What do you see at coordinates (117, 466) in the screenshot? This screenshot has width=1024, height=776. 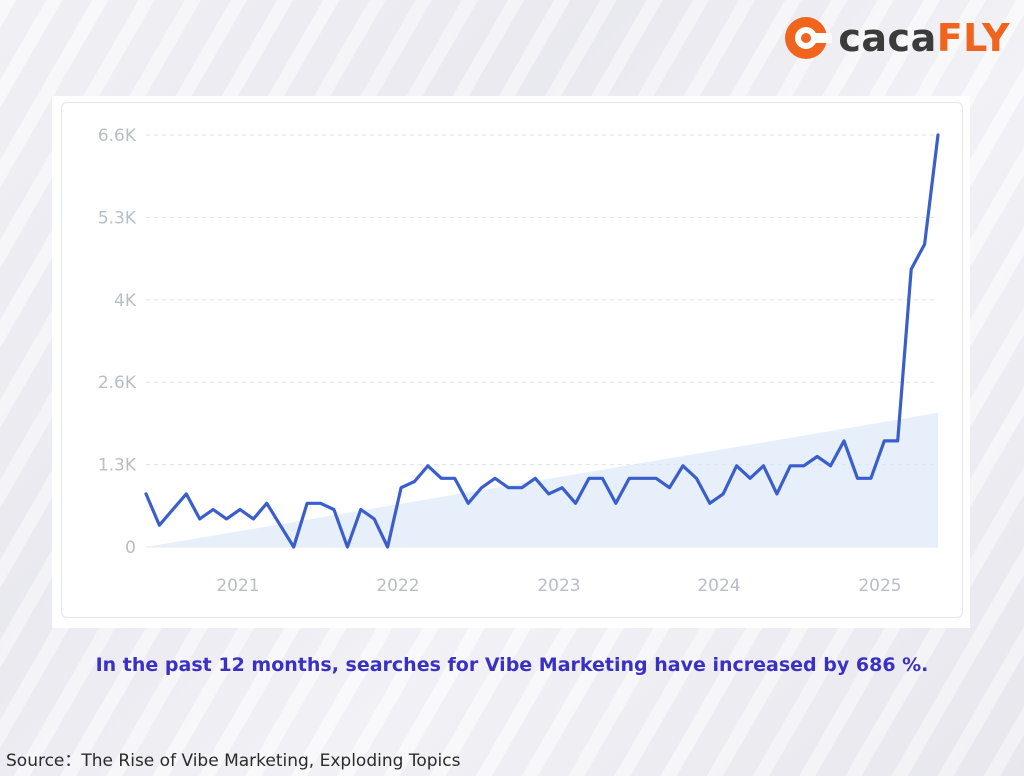 I see `y-tick-label: 1.3K` at bounding box center [117, 466].